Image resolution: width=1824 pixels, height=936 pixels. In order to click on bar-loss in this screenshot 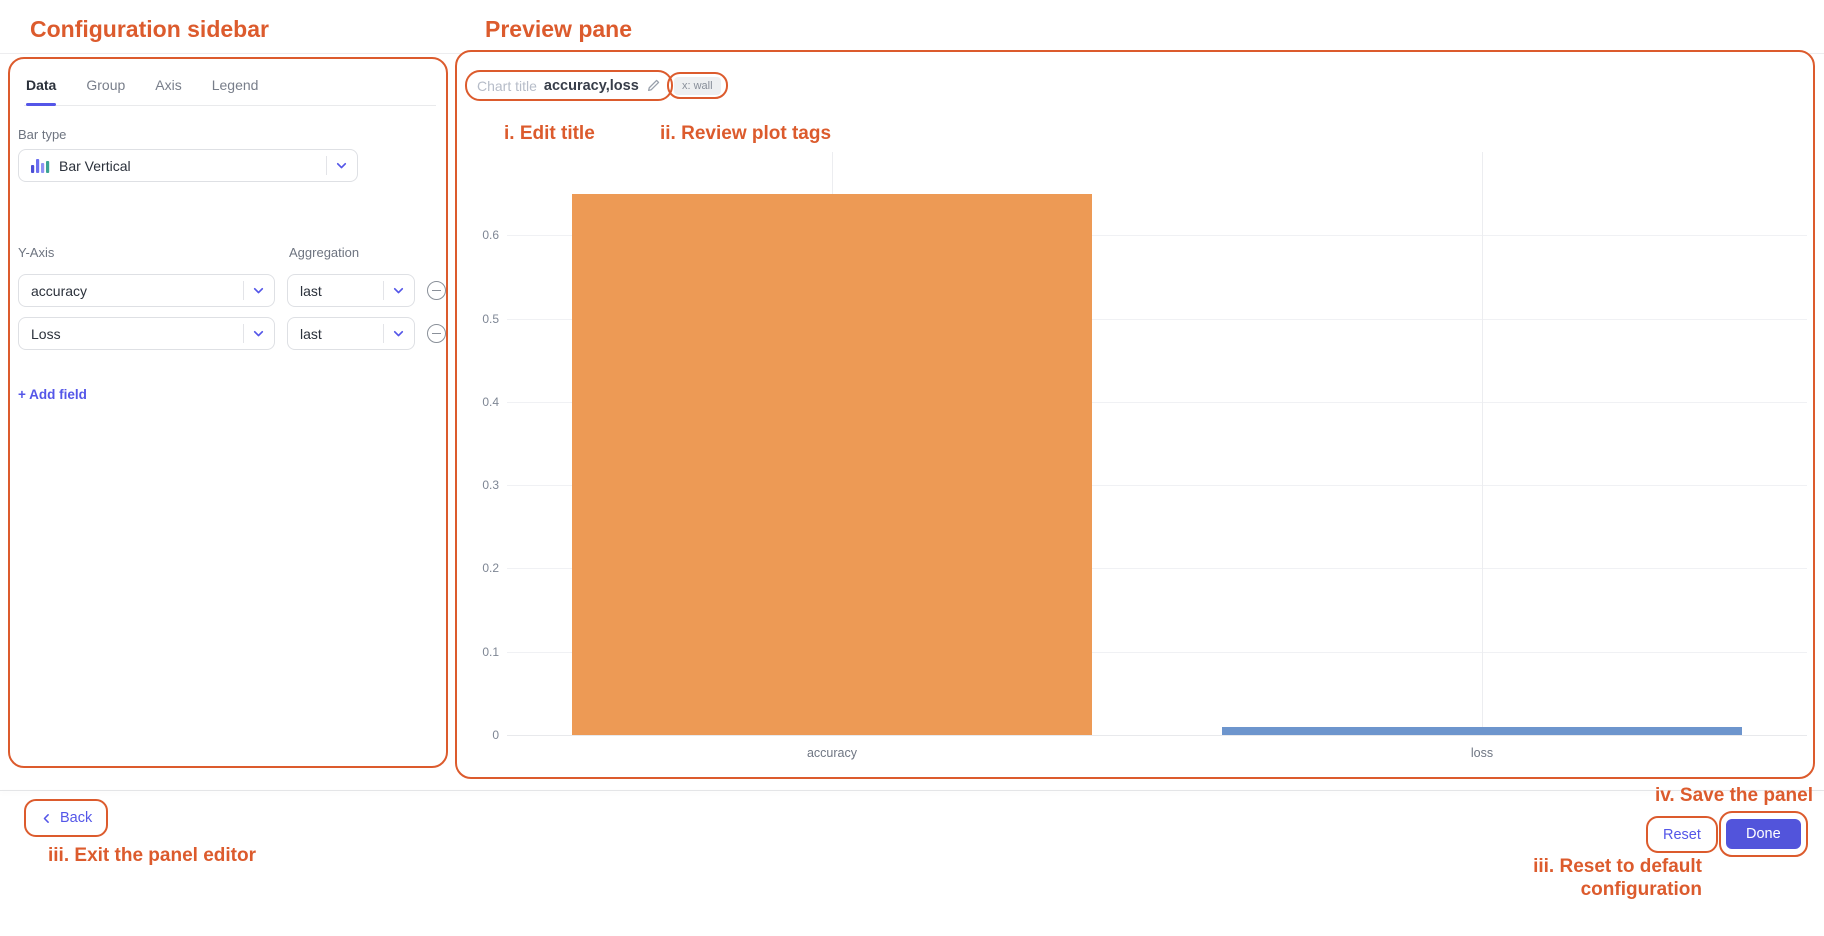, I will do `click(1482, 730)`.